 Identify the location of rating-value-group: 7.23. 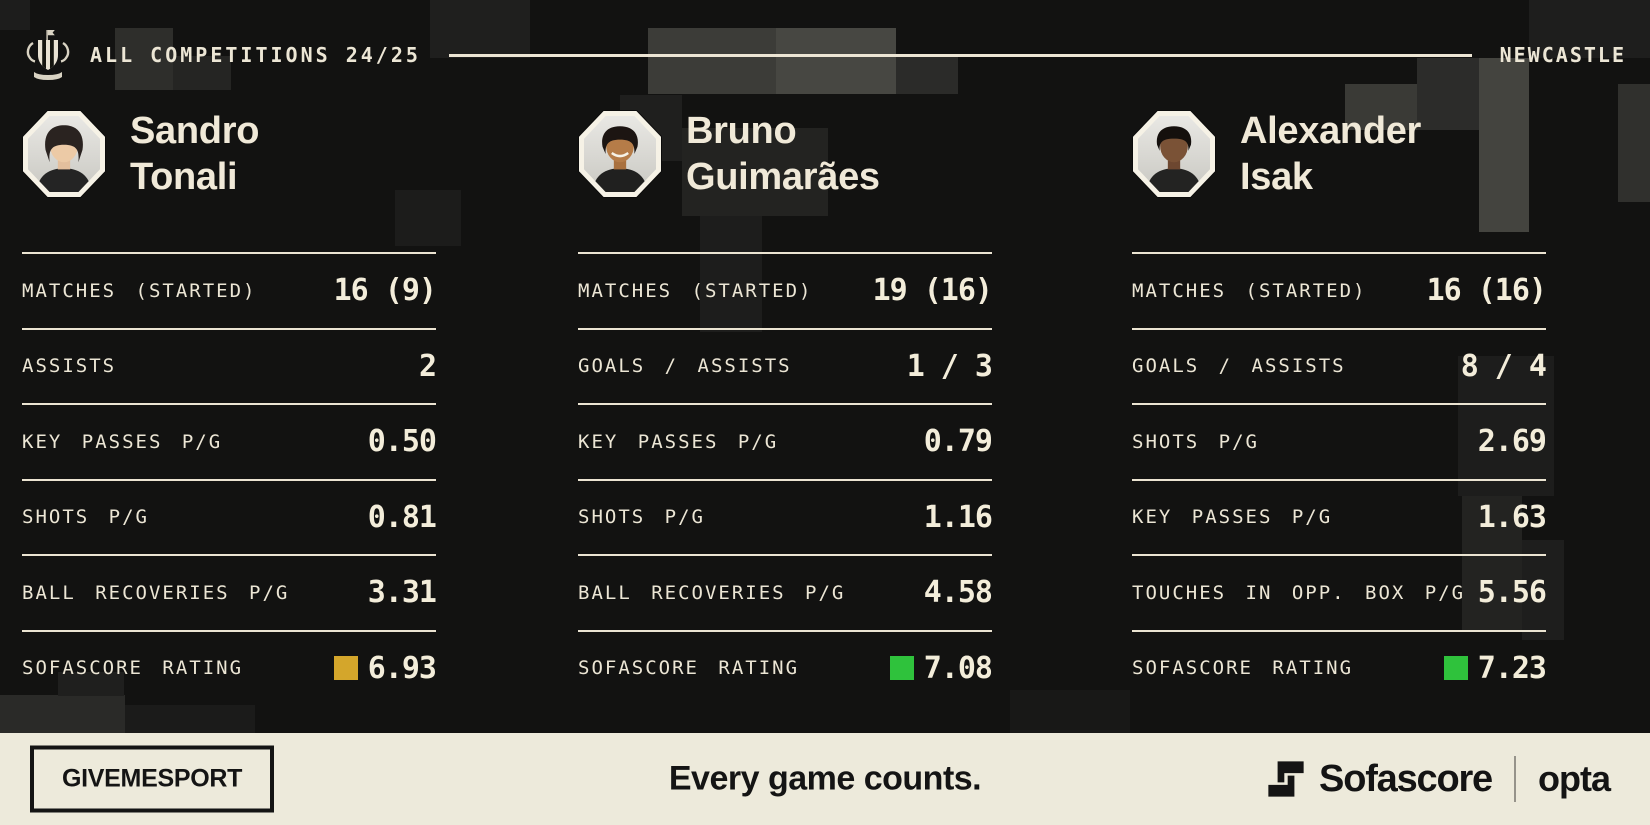
(1495, 668).